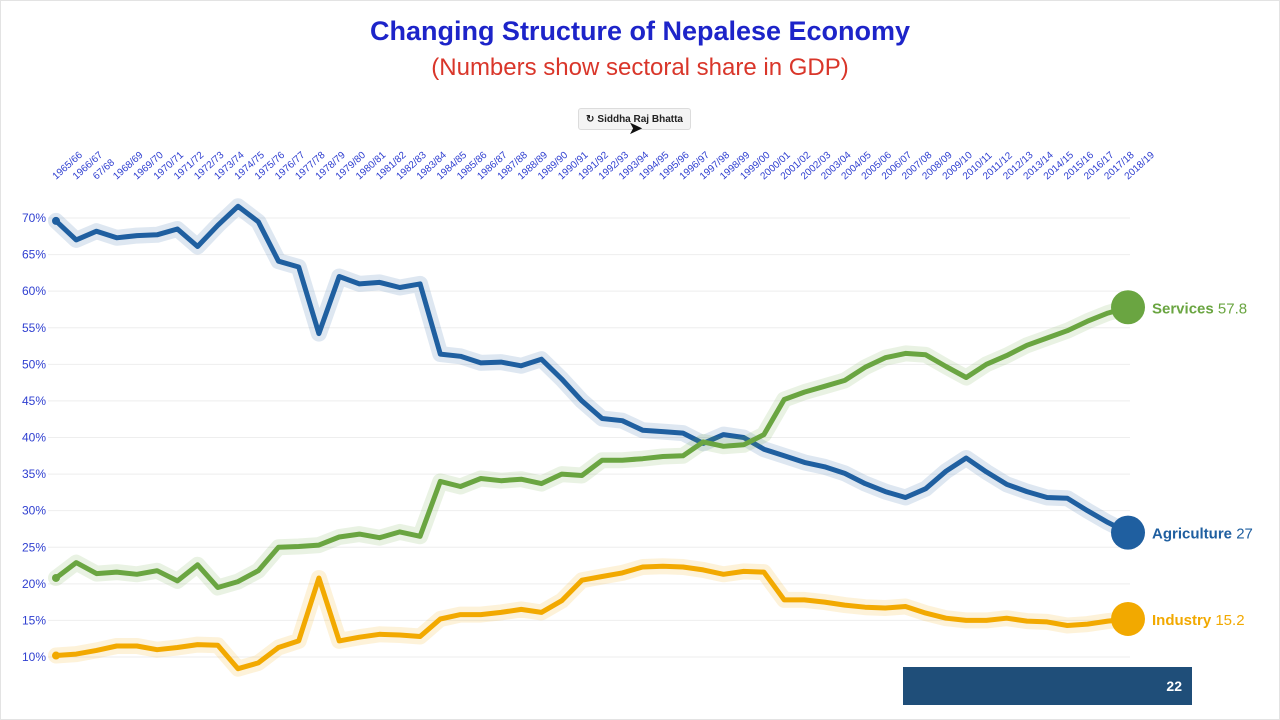 The height and width of the screenshot is (720, 1280). What do you see at coordinates (34, 401) in the screenshot?
I see `y-tick-label: 45%` at bounding box center [34, 401].